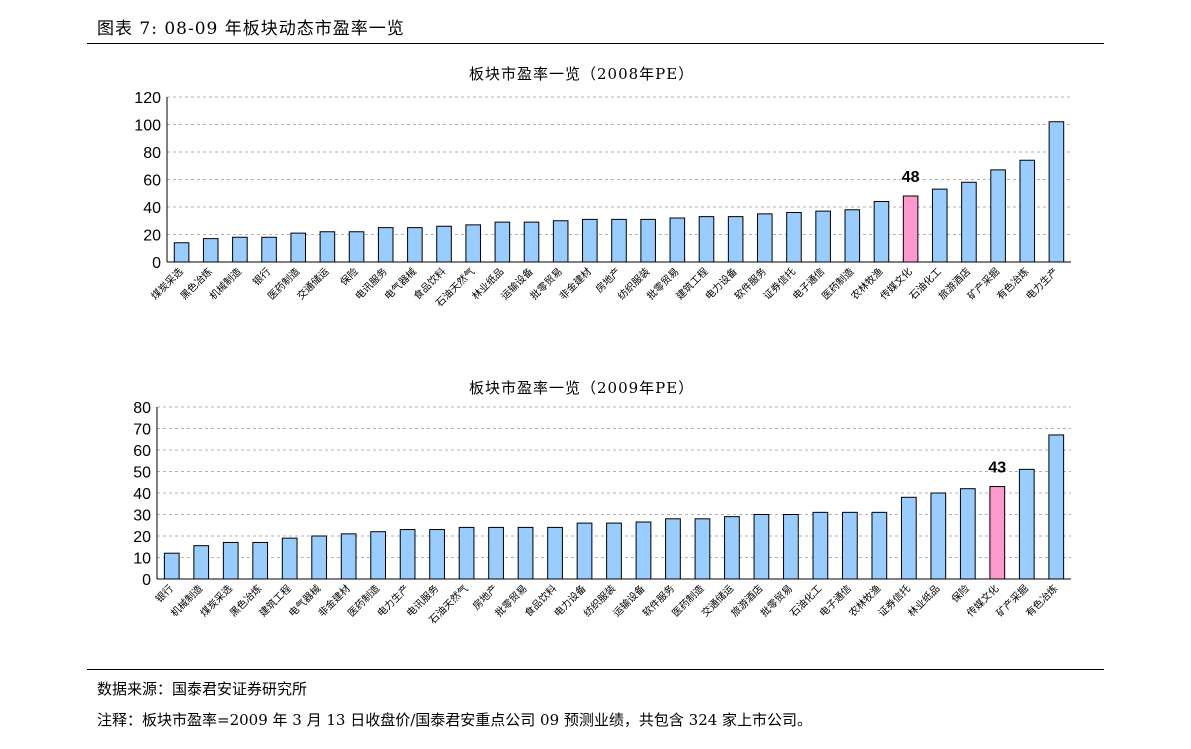 This screenshot has height=749, width=1191. Describe the element at coordinates (251, 29) in the screenshot. I see `figure-title: 图表 7: 08-09 年板块动态市盈率一览` at that location.